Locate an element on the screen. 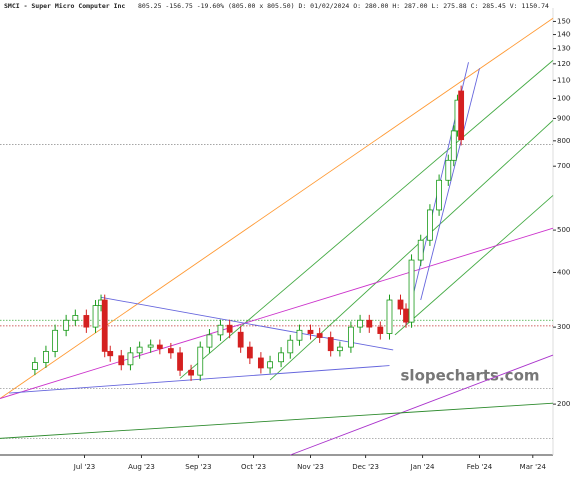 The height and width of the screenshot is (480, 571). y-tick-label: 1300 is located at coordinates (564, 49).